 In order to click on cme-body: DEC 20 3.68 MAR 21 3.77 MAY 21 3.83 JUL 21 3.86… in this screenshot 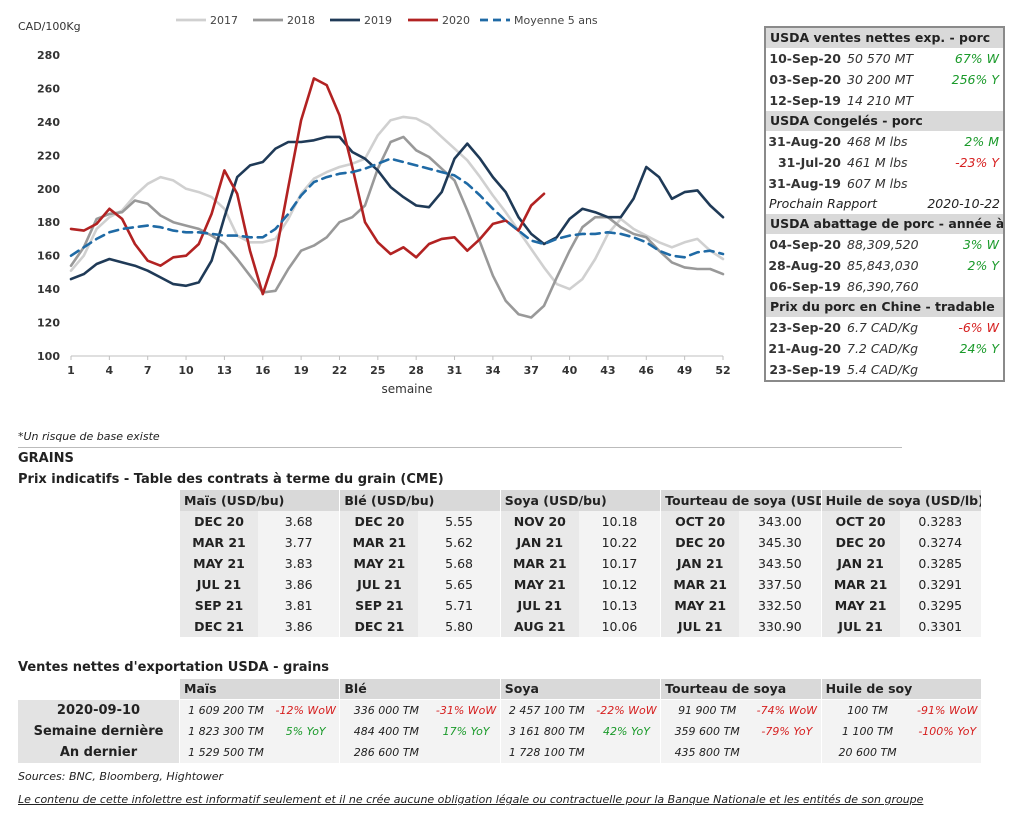, I will do `click(580, 574)`.